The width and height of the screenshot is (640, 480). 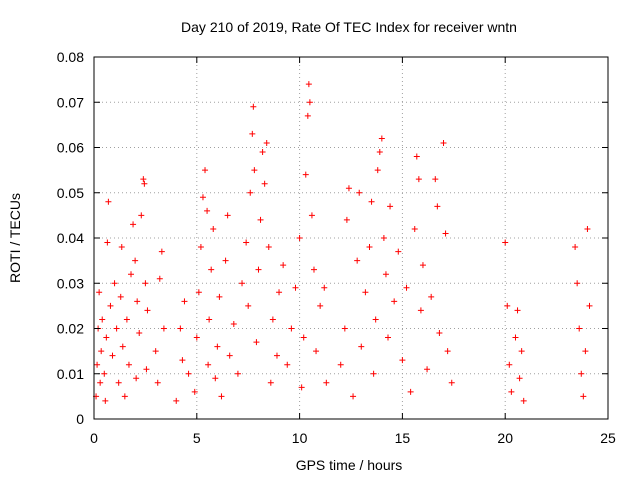 I want to click on y-tick-label: 0.06, so click(x=70, y=148).